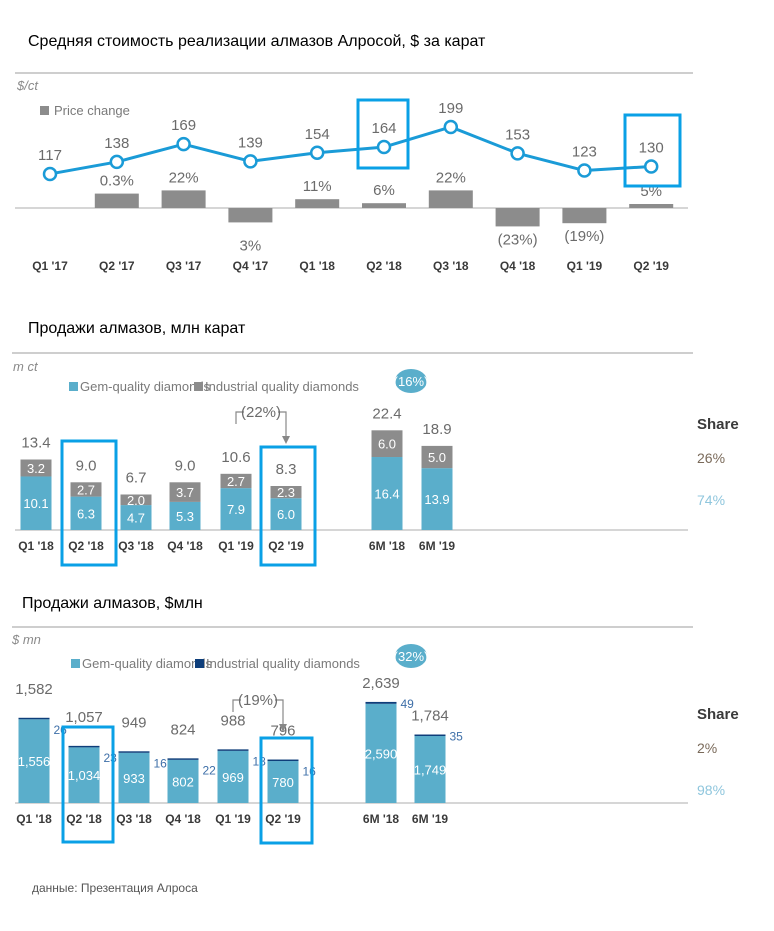 Image resolution: width=774 pixels, height=931 pixels. Describe the element at coordinates (136, 500) in the screenshot. I see `industrial-value-label: 2.0` at that location.